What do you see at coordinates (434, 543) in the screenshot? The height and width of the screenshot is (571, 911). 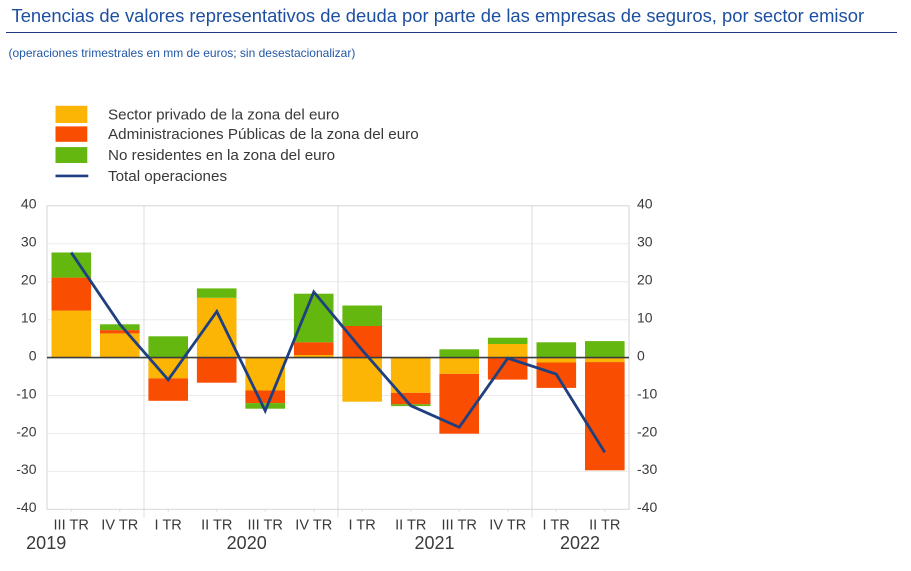 I see `svg-text: 2021` at bounding box center [434, 543].